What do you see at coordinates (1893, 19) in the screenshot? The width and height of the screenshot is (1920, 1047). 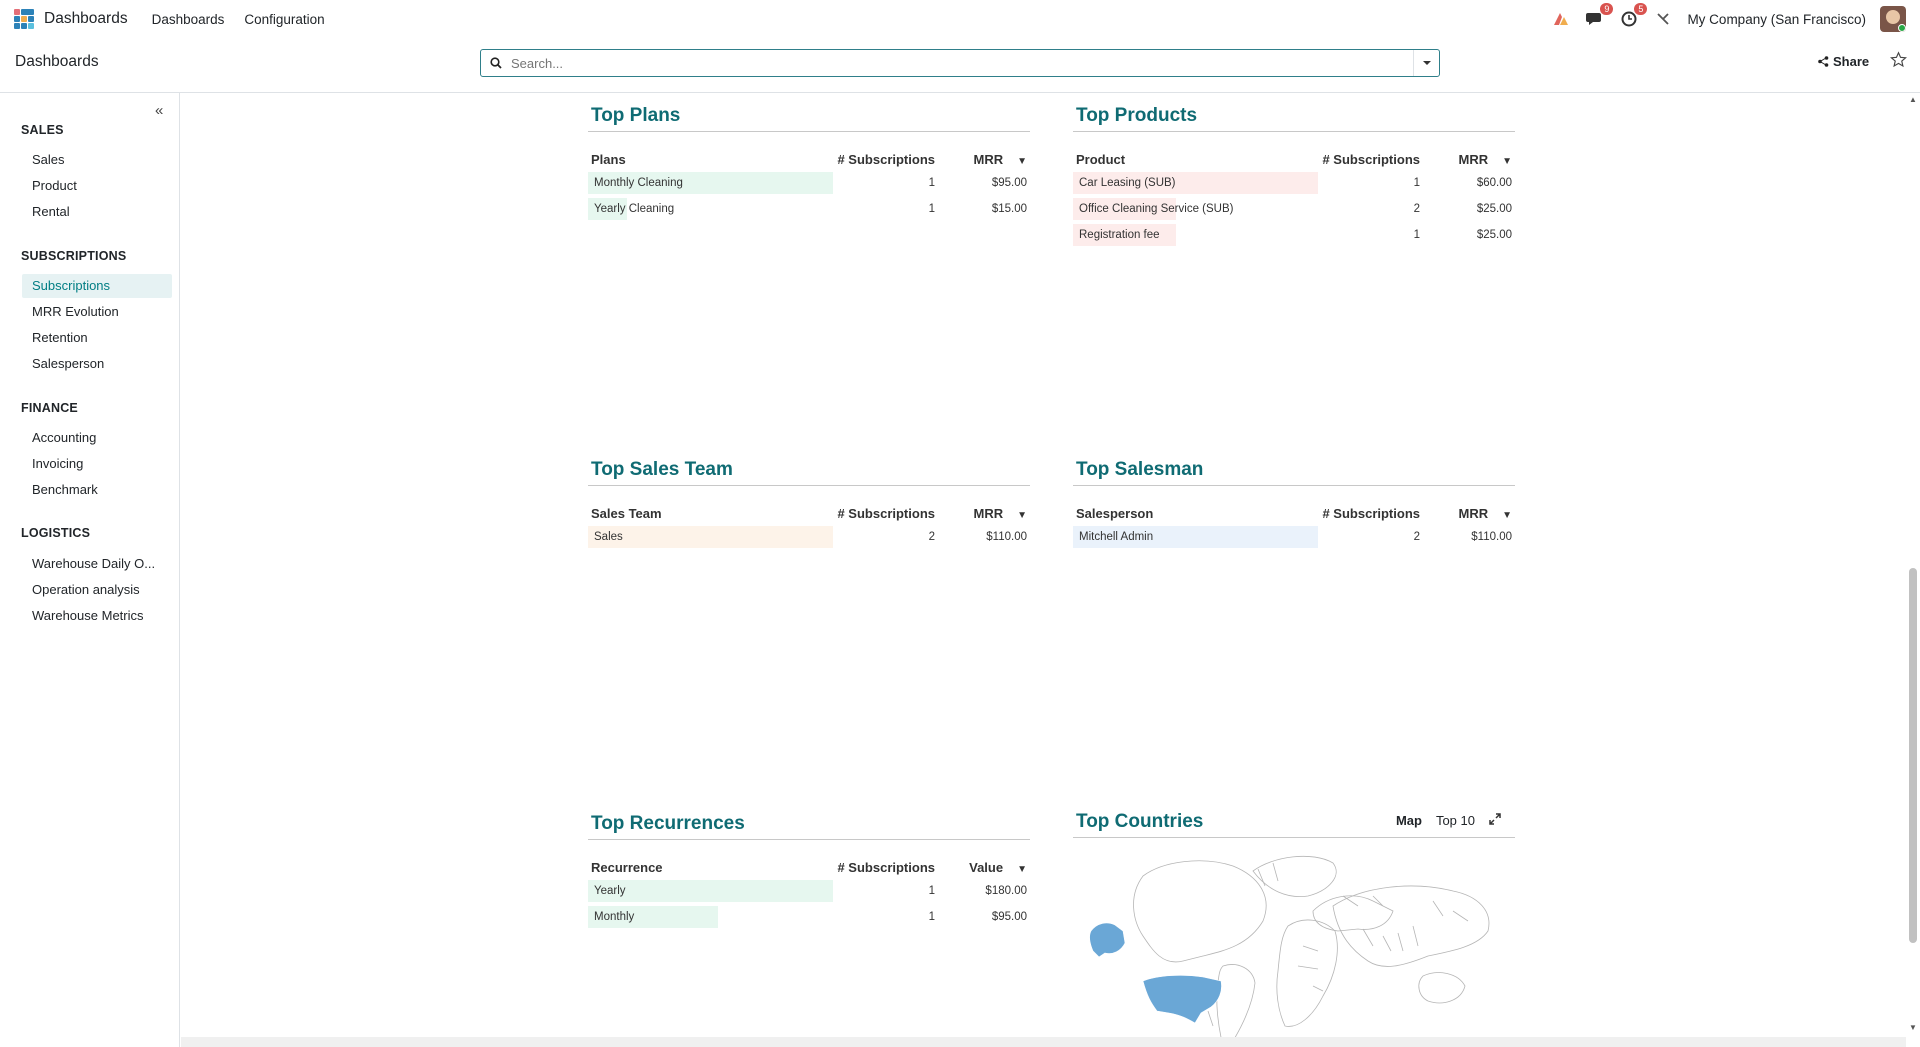 I see `user-avatar` at bounding box center [1893, 19].